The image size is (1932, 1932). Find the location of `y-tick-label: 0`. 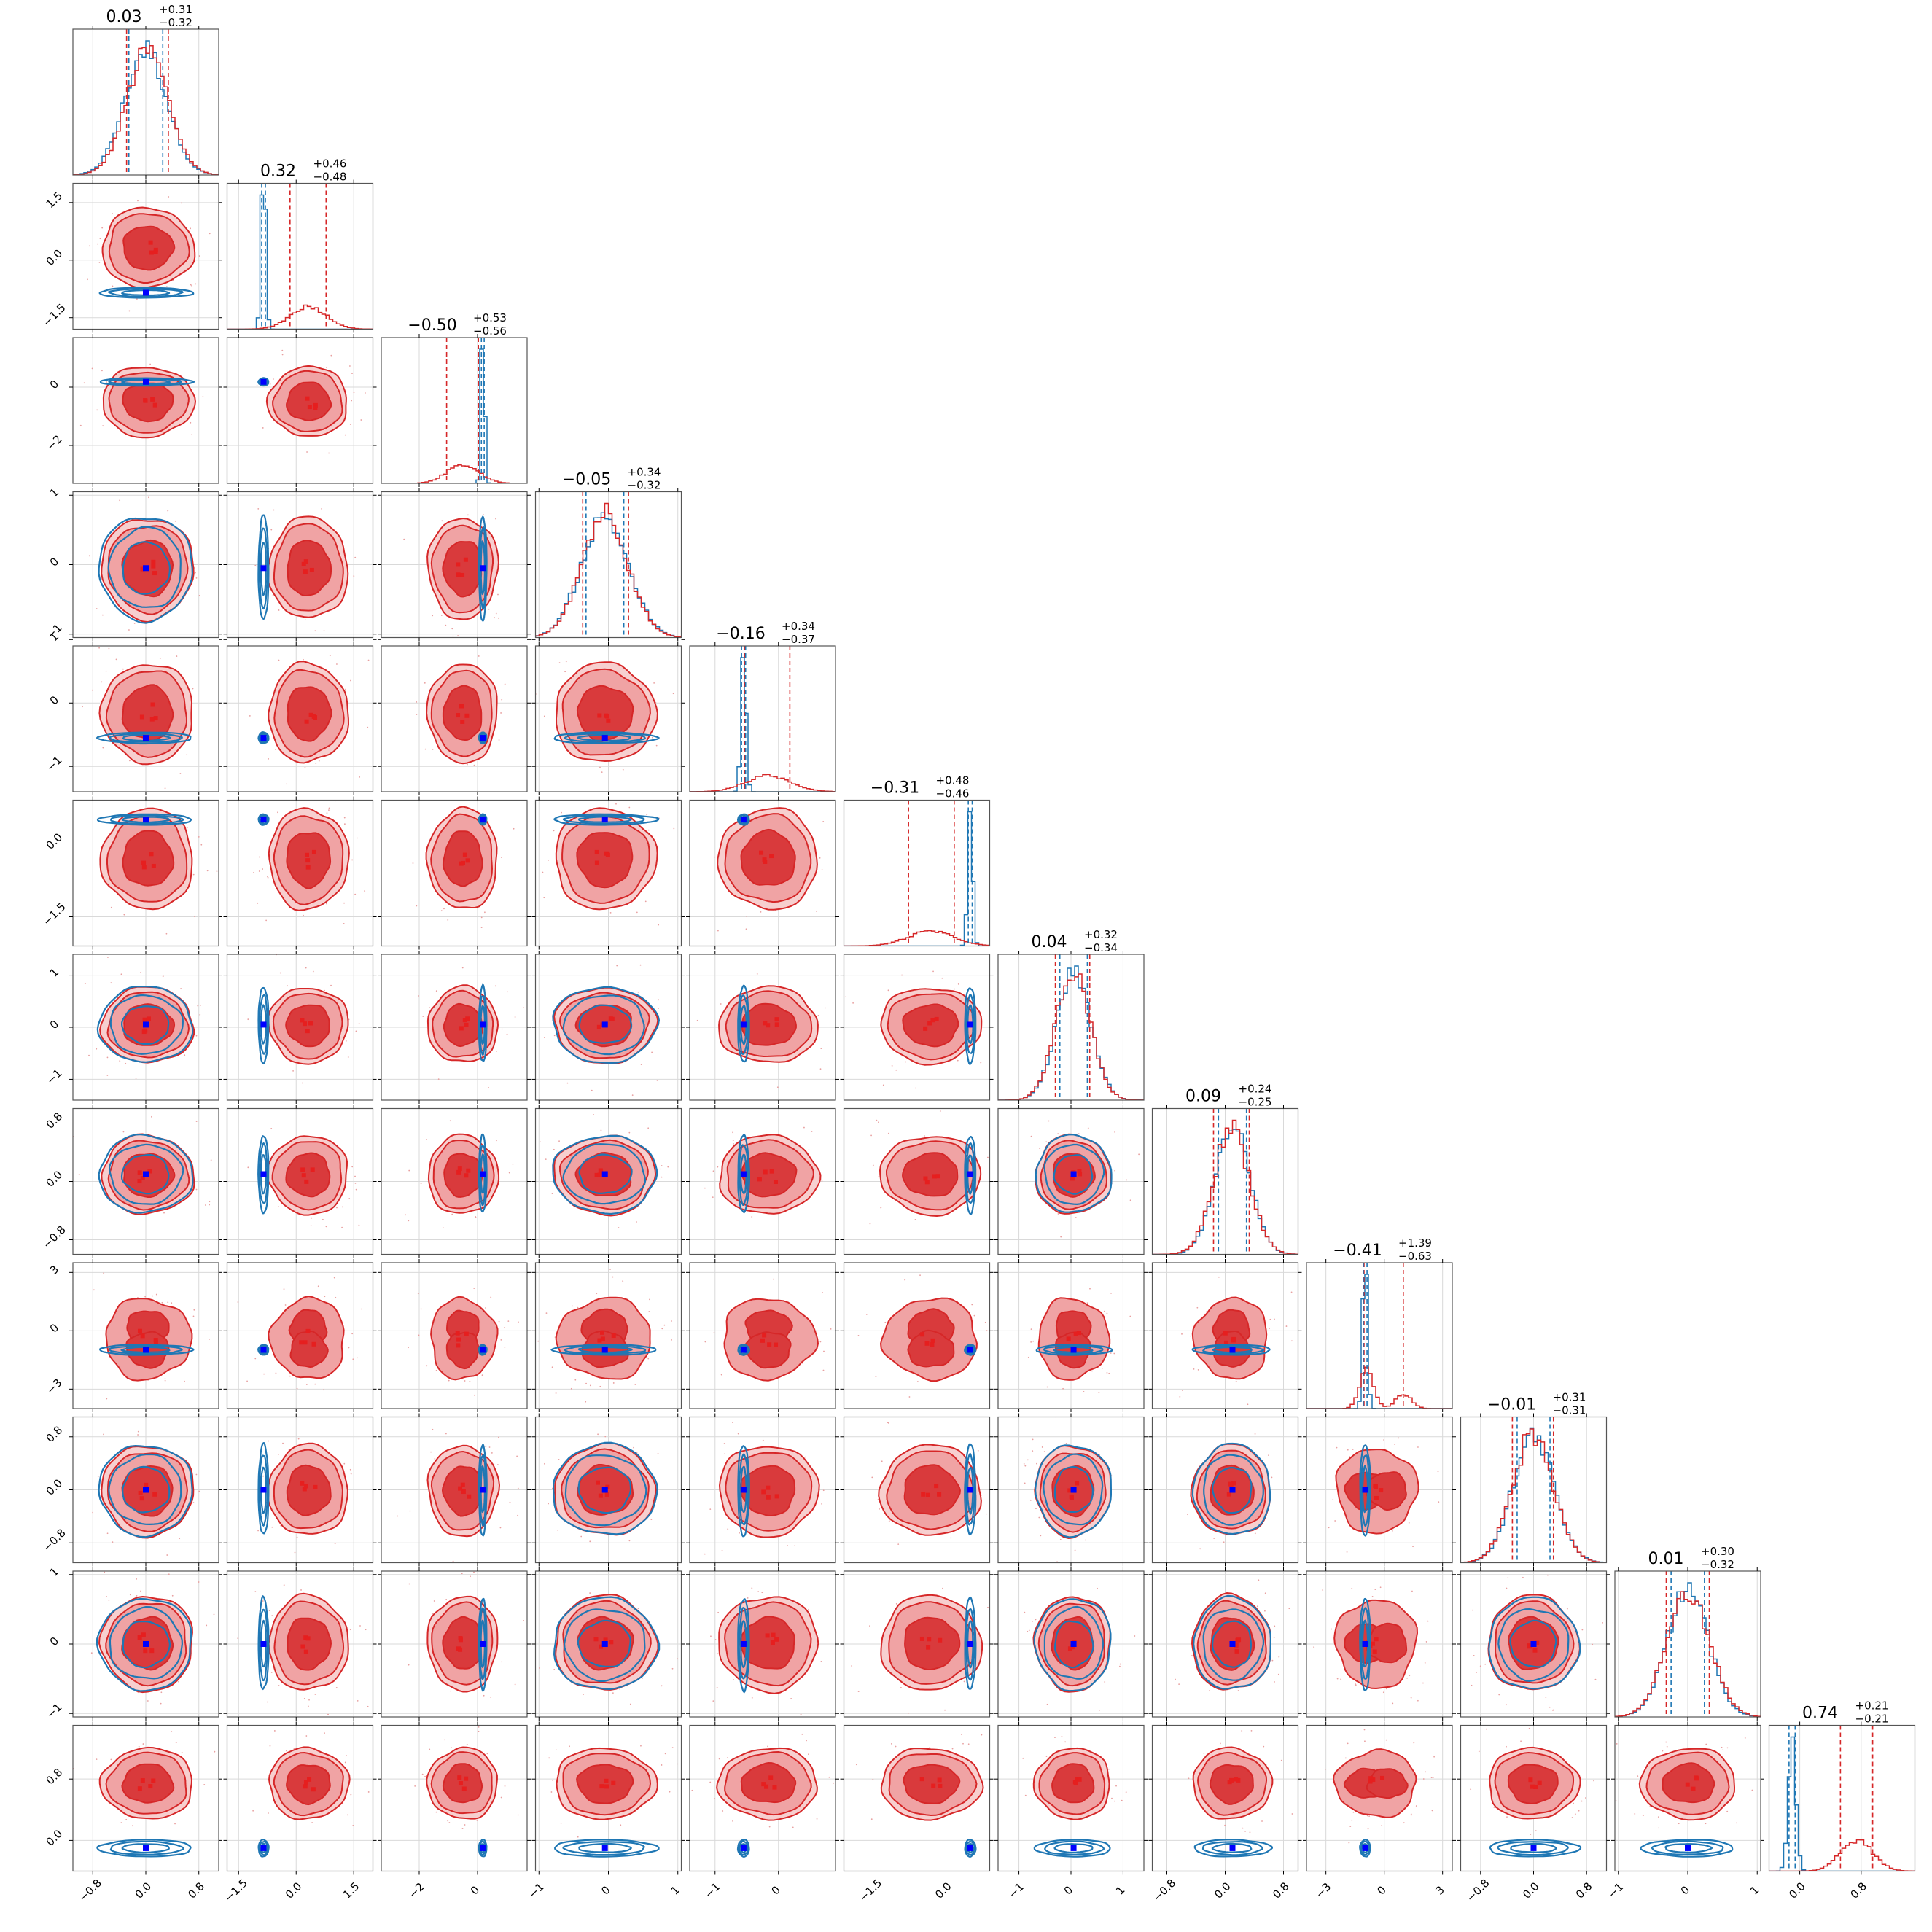

y-tick-label: 0 is located at coordinates (54, 1025).